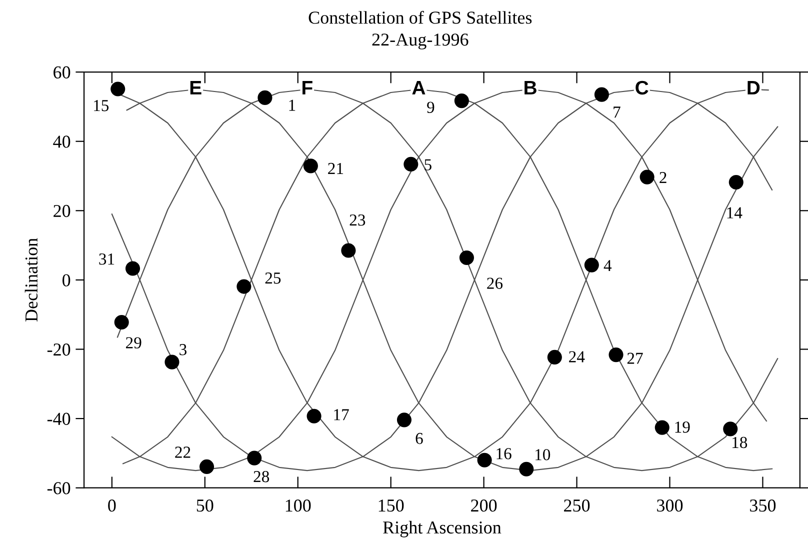  I want to click on annotation: 19, so click(682, 427).